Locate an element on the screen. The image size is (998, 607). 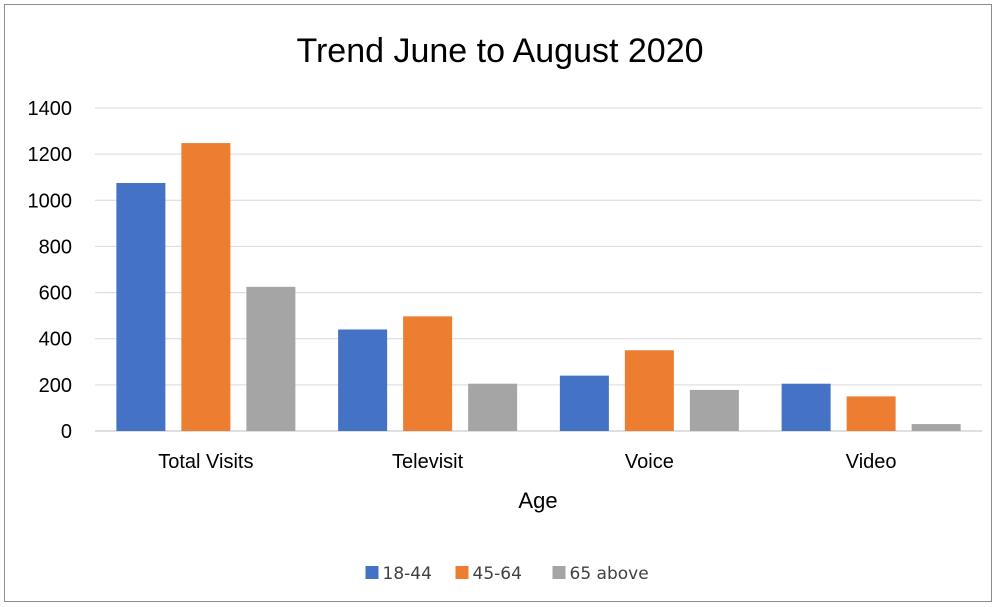
y-tick-label: 800 is located at coordinates (55, 247).